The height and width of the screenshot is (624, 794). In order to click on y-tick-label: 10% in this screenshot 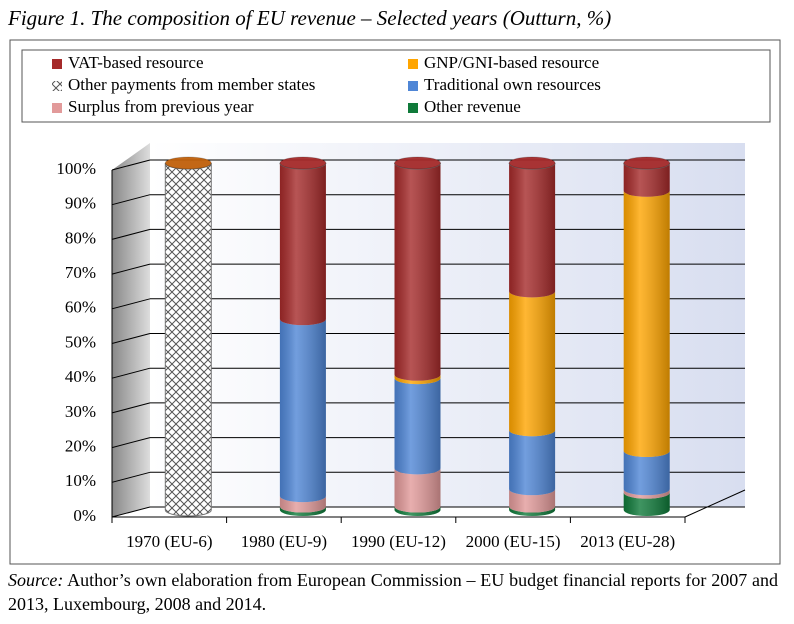, I will do `click(80, 480)`.